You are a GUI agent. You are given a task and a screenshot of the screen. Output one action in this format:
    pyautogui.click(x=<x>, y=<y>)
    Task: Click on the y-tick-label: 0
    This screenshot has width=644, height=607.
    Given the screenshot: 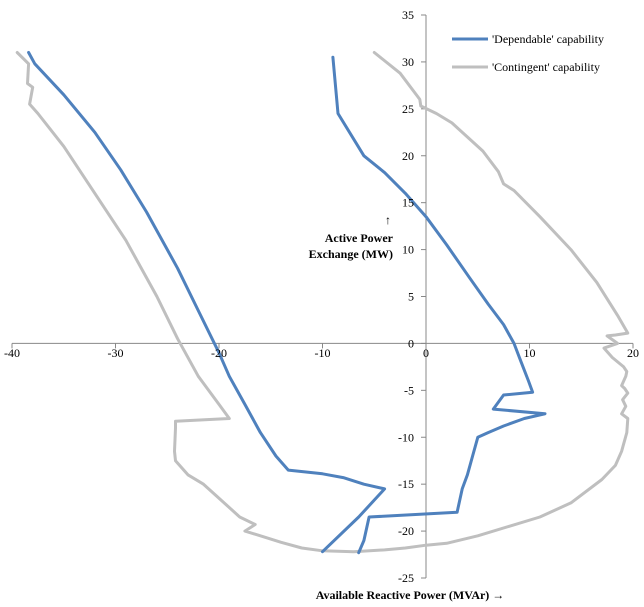 What is the action you would take?
    pyautogui.click(x=411, y=343)
    